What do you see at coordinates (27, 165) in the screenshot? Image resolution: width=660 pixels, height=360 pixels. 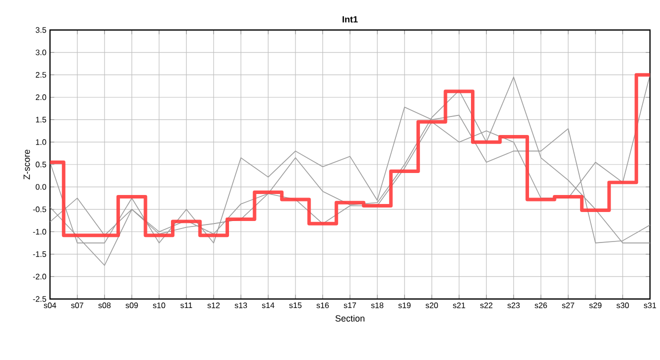 I see `y-axis-title: Z-score` at bounding box center [27, 165].